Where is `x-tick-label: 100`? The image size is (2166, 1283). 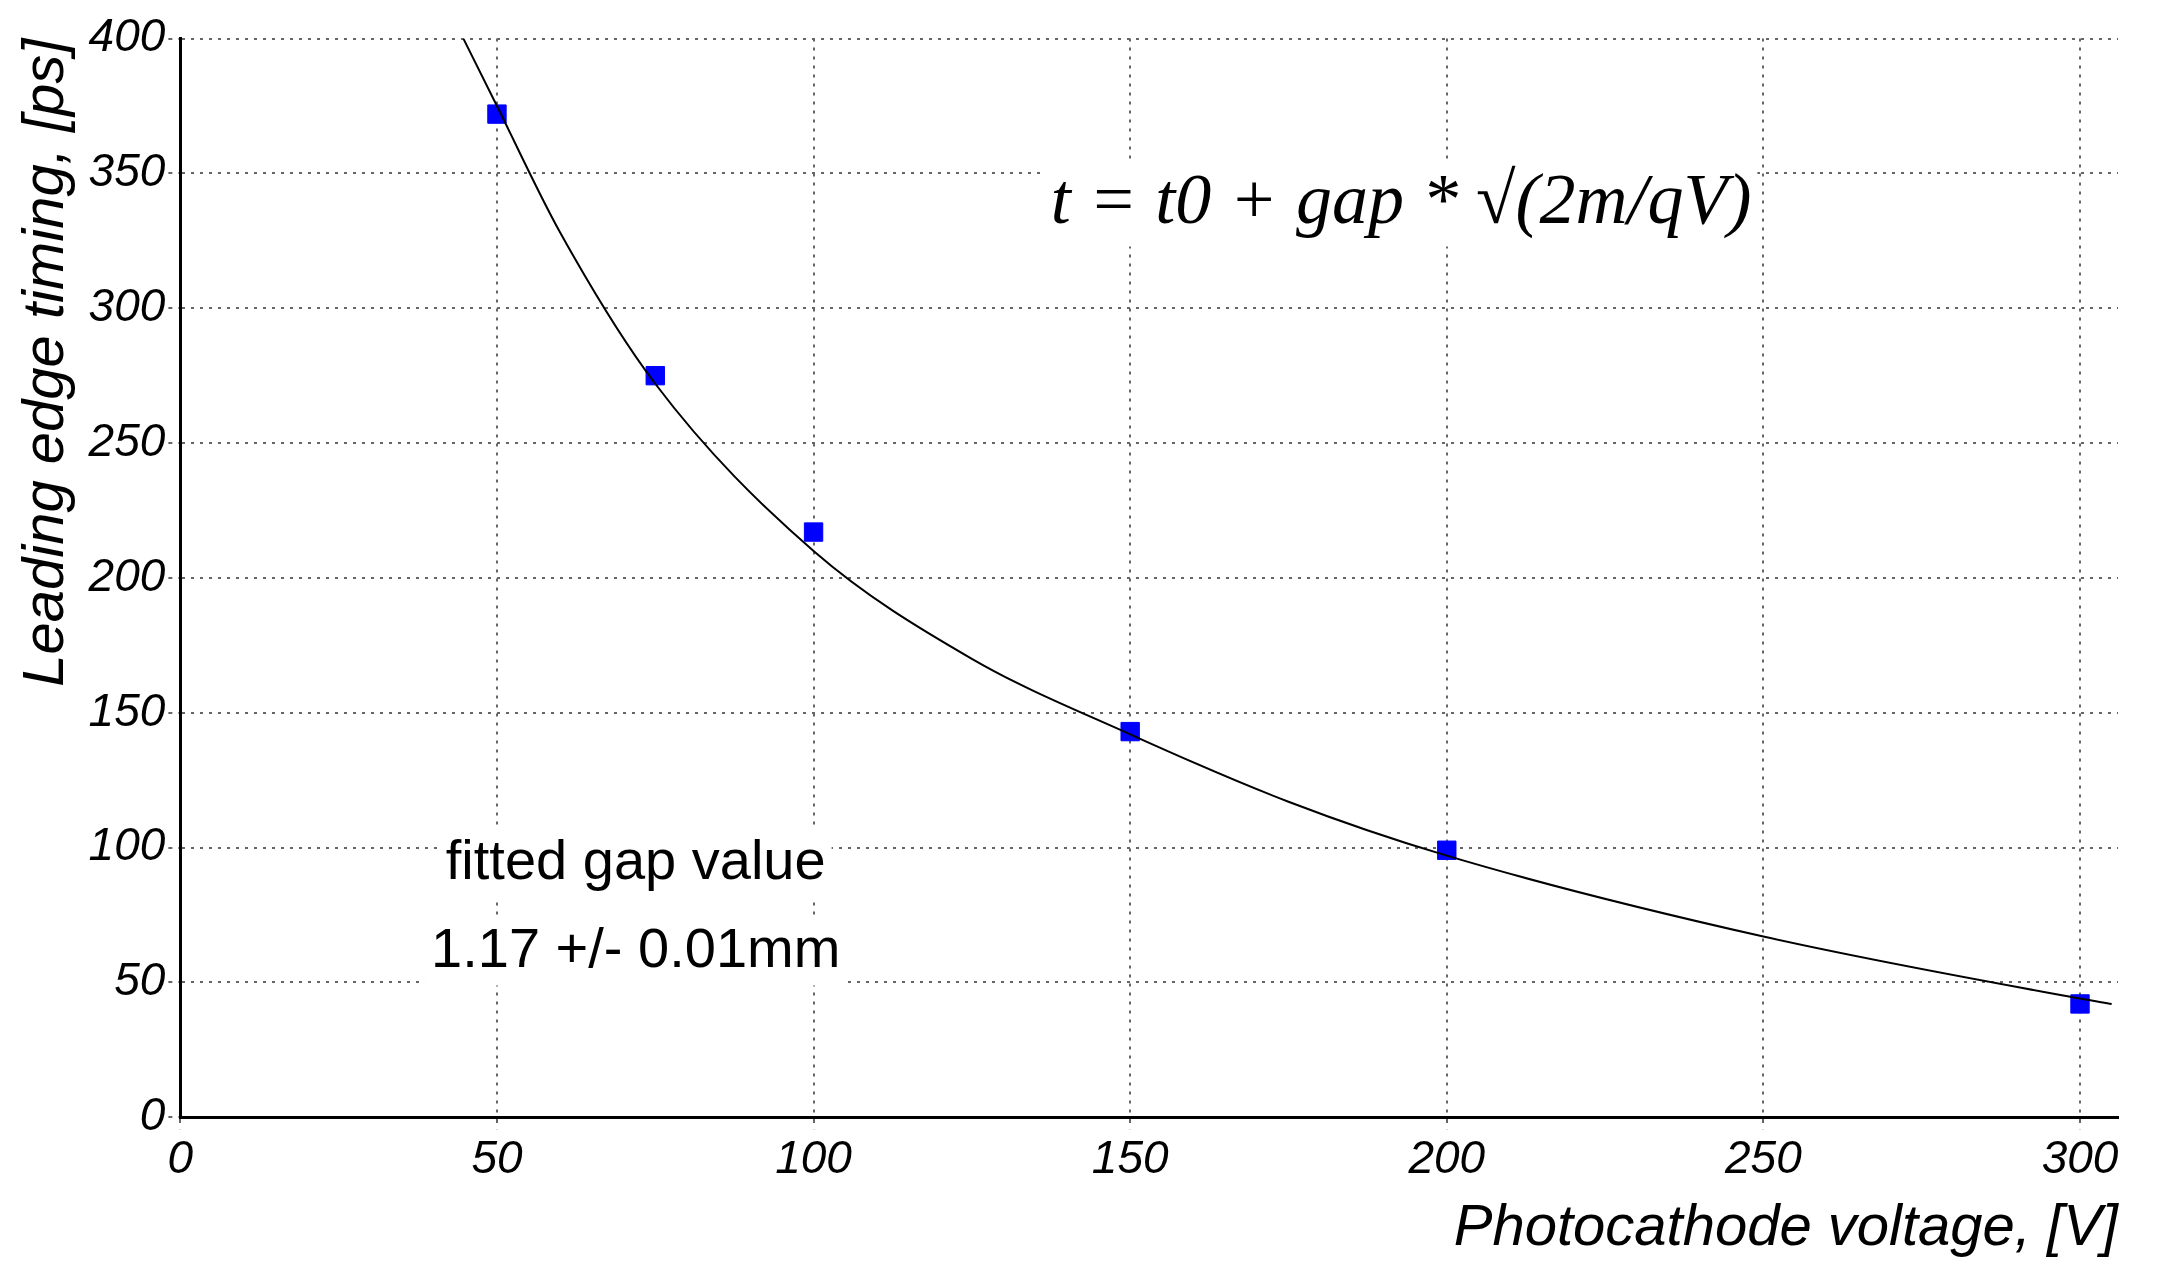
x-tick-label: 100 is located at coordinates (814, 1156).